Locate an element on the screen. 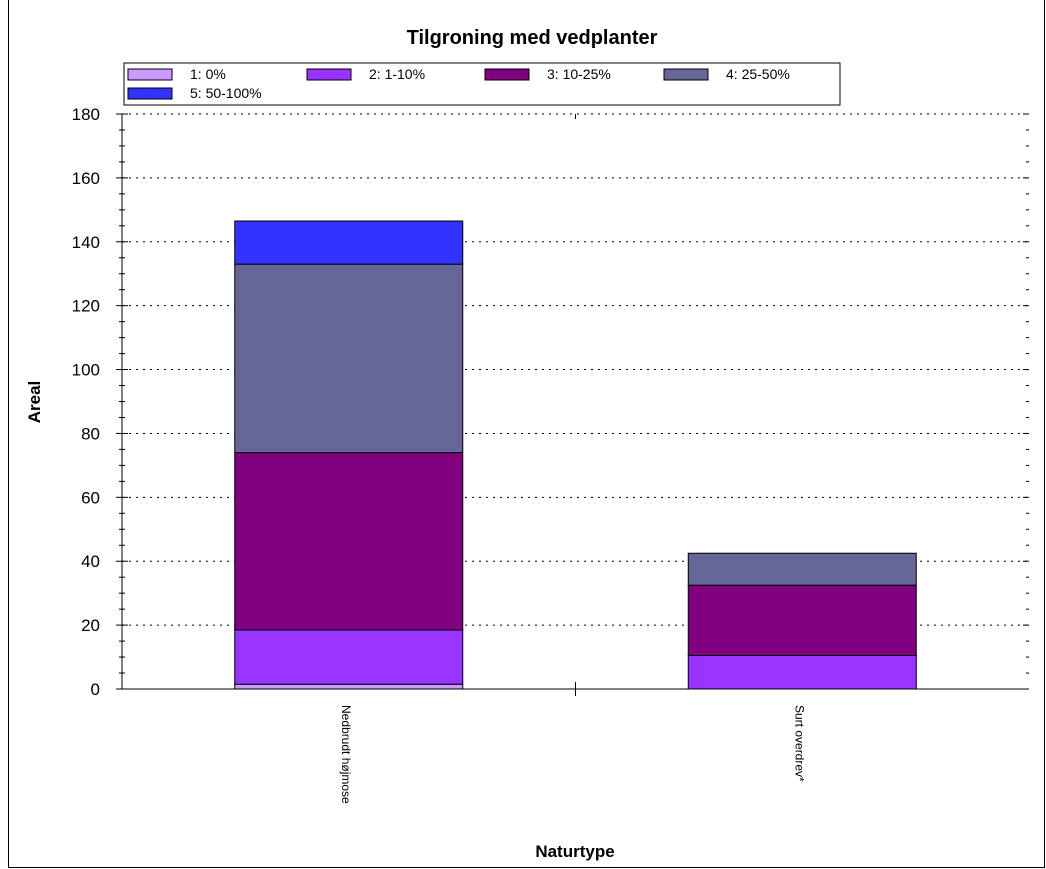 The image size is (1046, 869). y-tick-label: 100 is located at coordinates (86, 370).